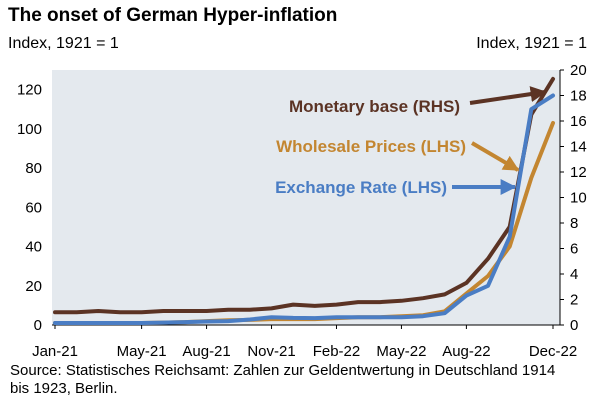 Image resolution: width=609 pixels, height=409 pixels. I want to click on annotation-label: Wholesale Prices (LHS), so click(371, 146).